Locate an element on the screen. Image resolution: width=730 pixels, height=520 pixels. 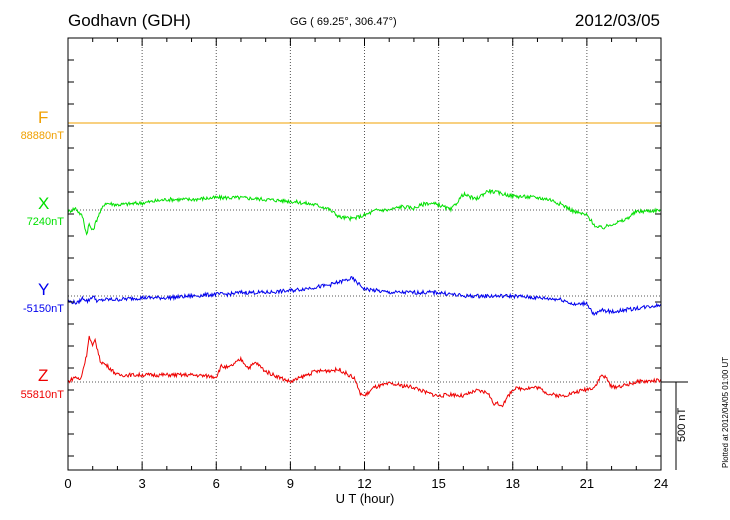
plotted-timestamp: Plotted at 2012/04/05 01:00 UT is located at coordinates (725, 412).